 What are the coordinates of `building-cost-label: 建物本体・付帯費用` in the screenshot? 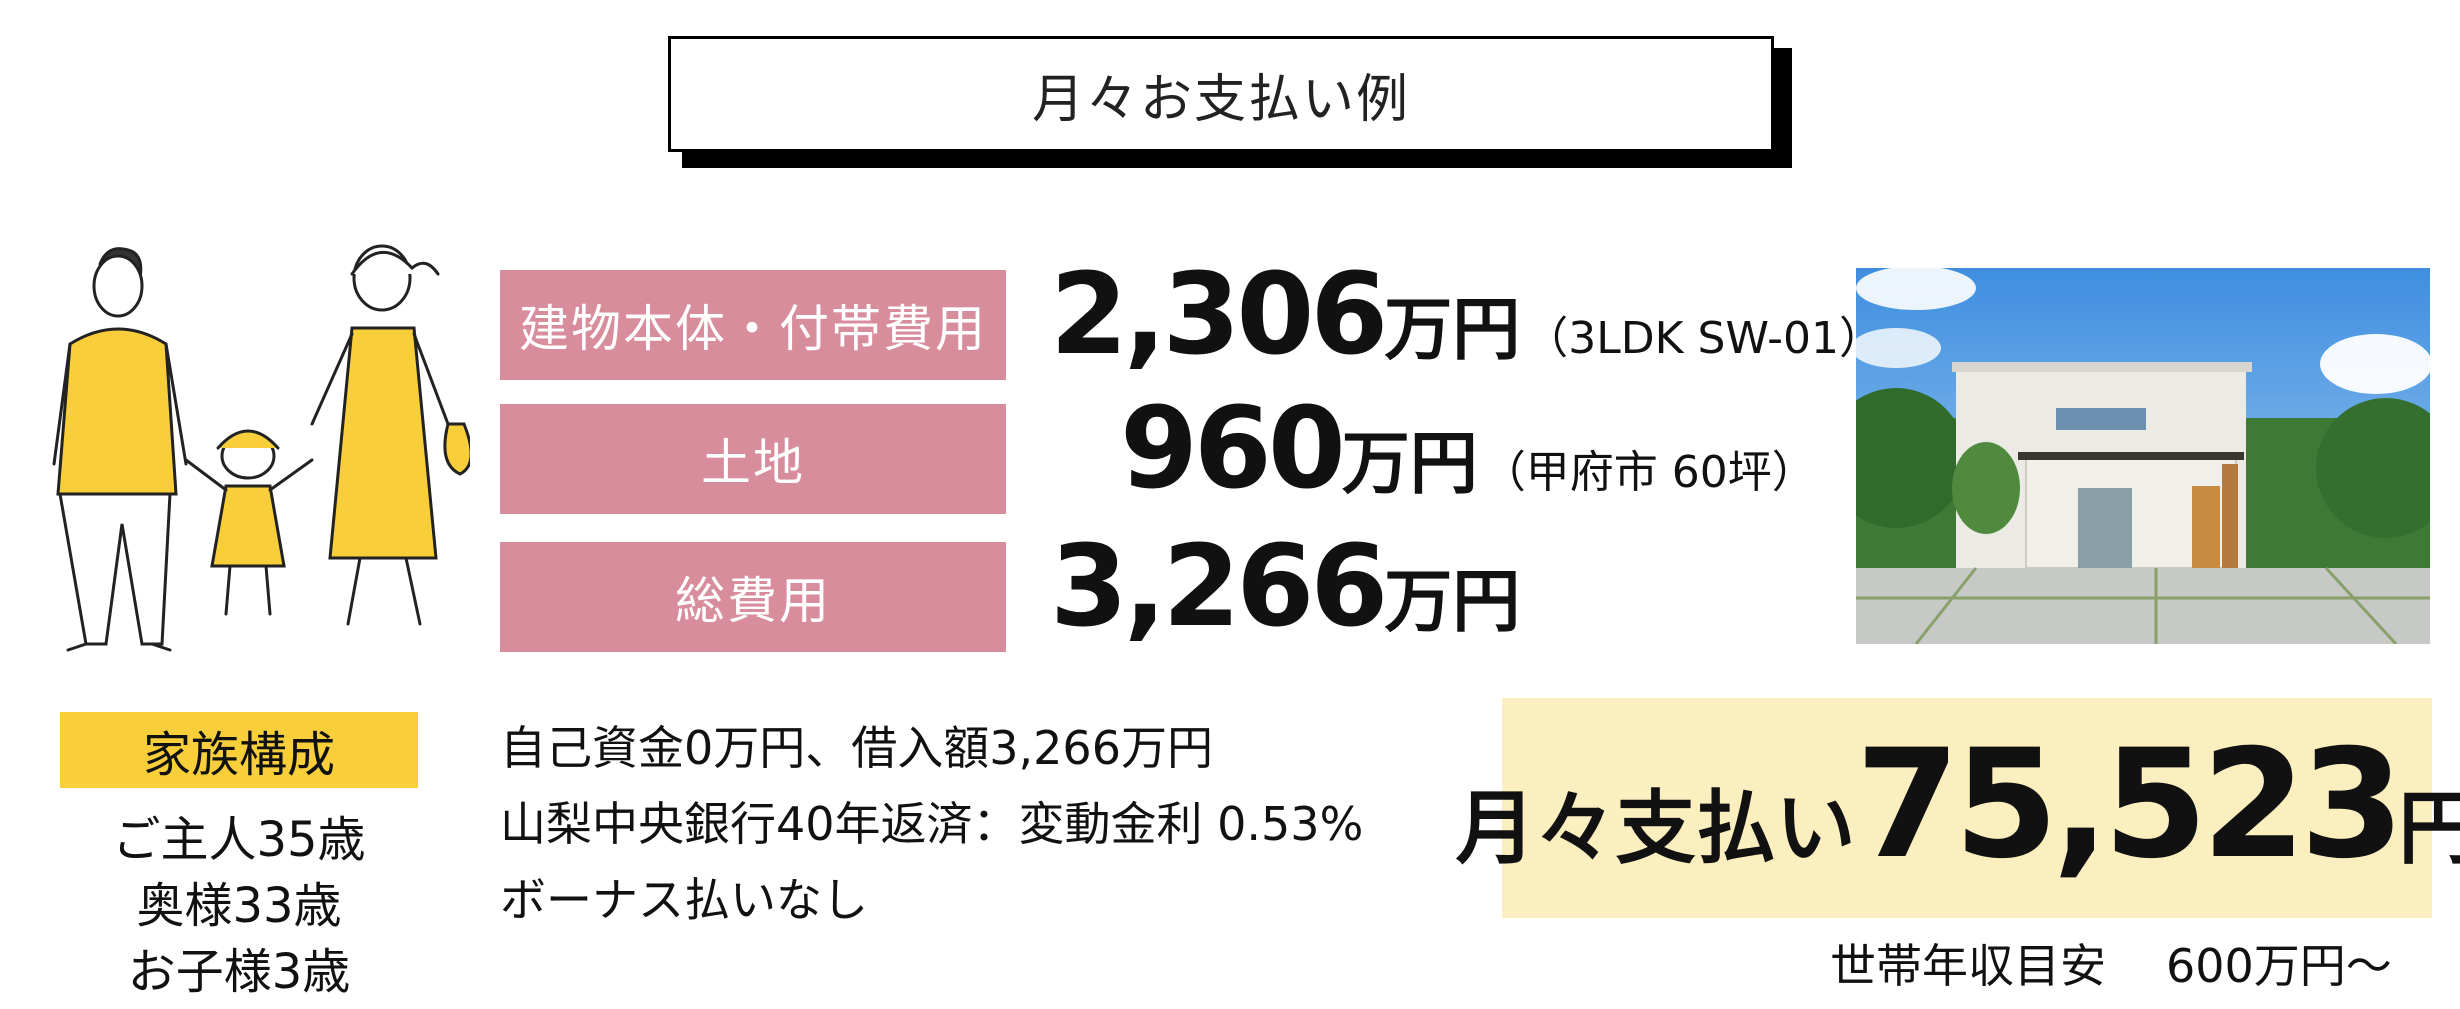 It's located at (753, 325).